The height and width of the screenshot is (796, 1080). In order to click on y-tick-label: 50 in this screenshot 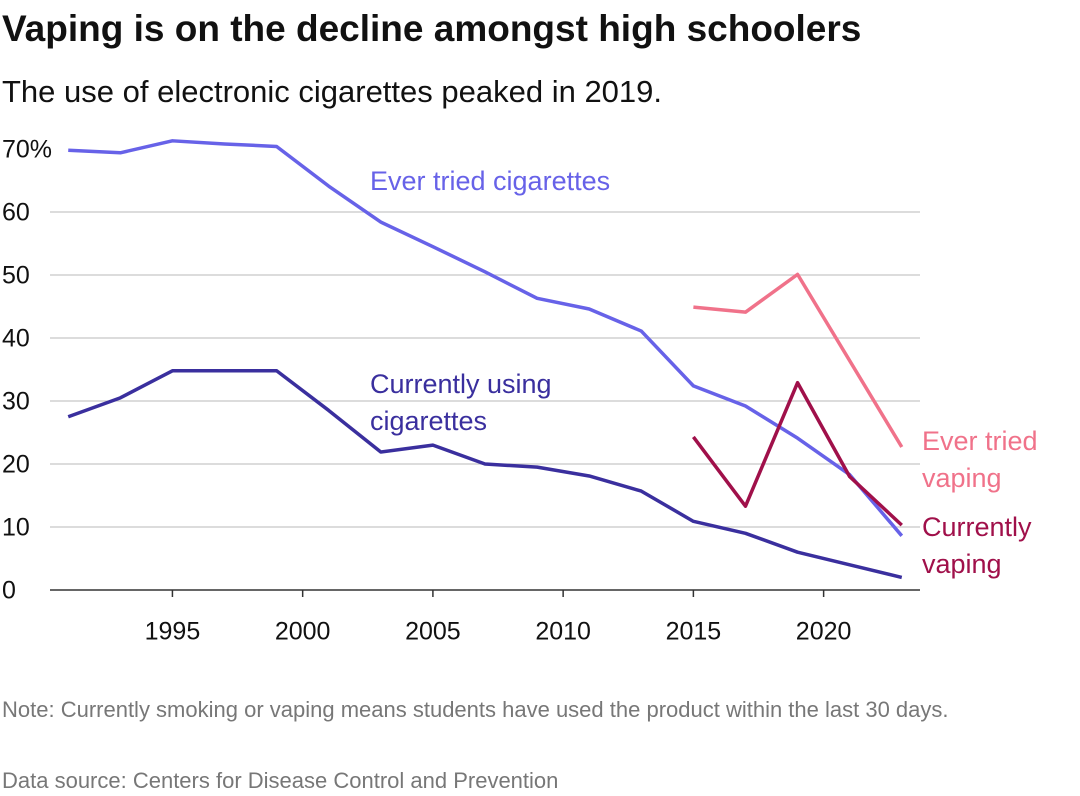, I will do `click(16, 276)`.